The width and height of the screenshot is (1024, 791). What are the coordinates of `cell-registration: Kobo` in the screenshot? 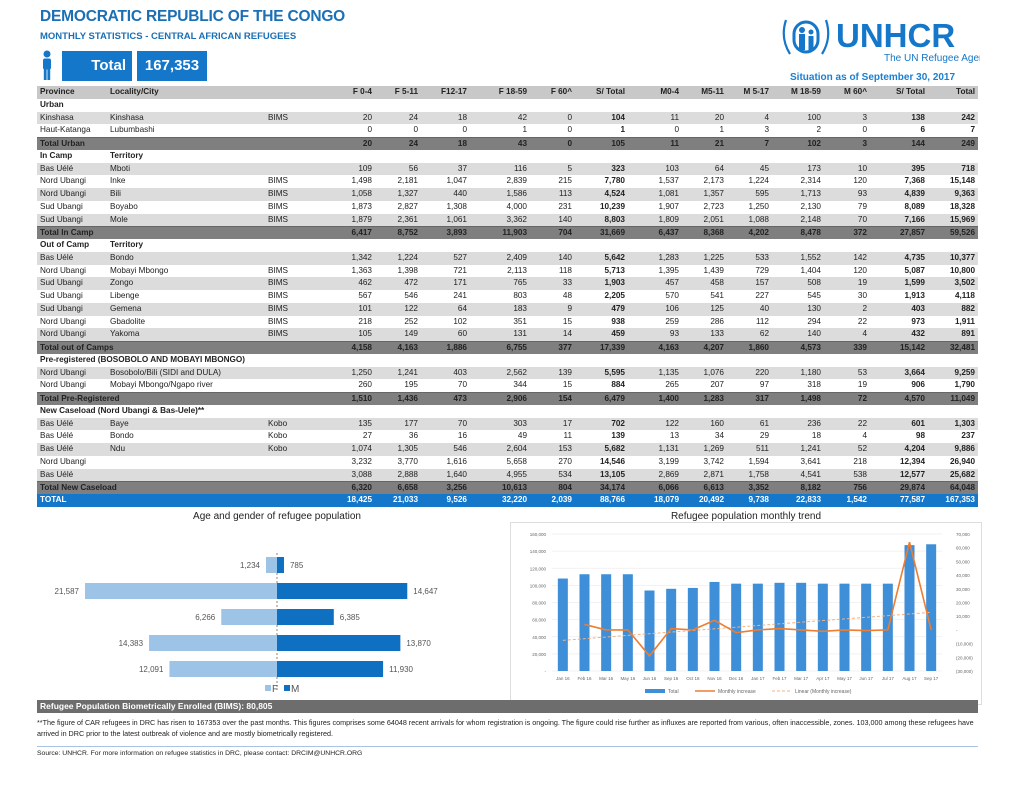 It's located at (278, 448).